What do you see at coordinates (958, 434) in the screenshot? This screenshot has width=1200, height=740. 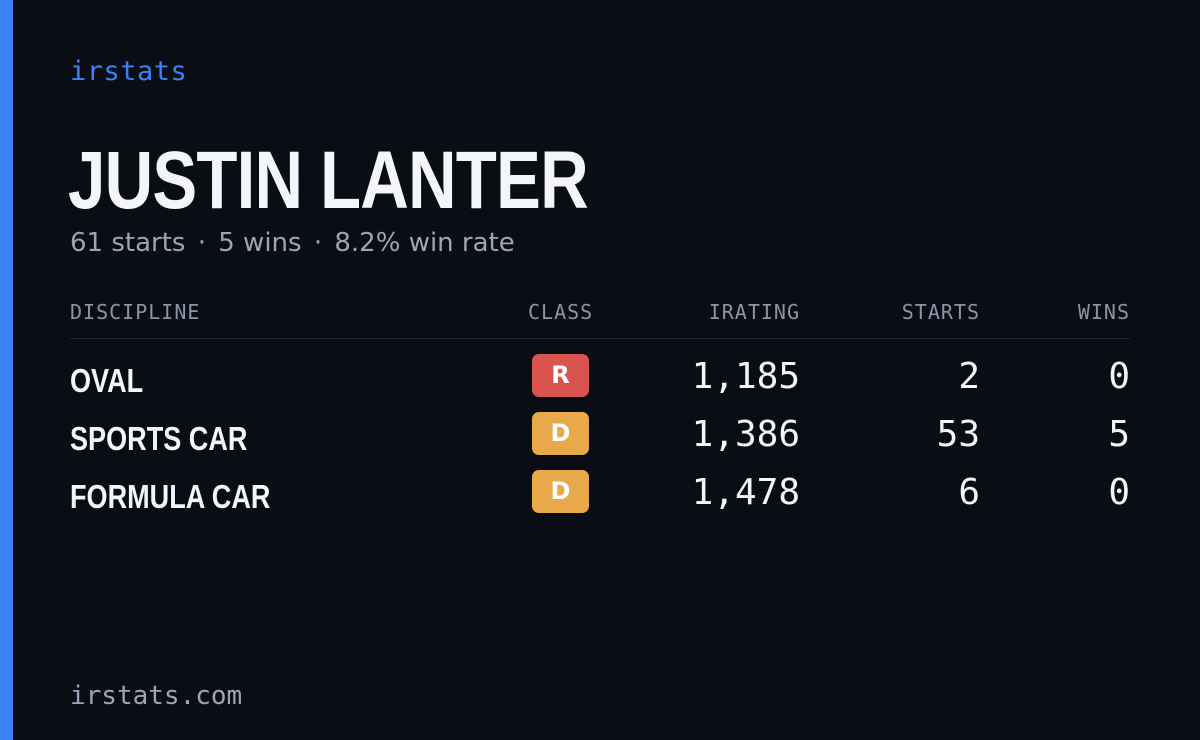 I see `starts-value: 53` at bounding box center [958, 434].